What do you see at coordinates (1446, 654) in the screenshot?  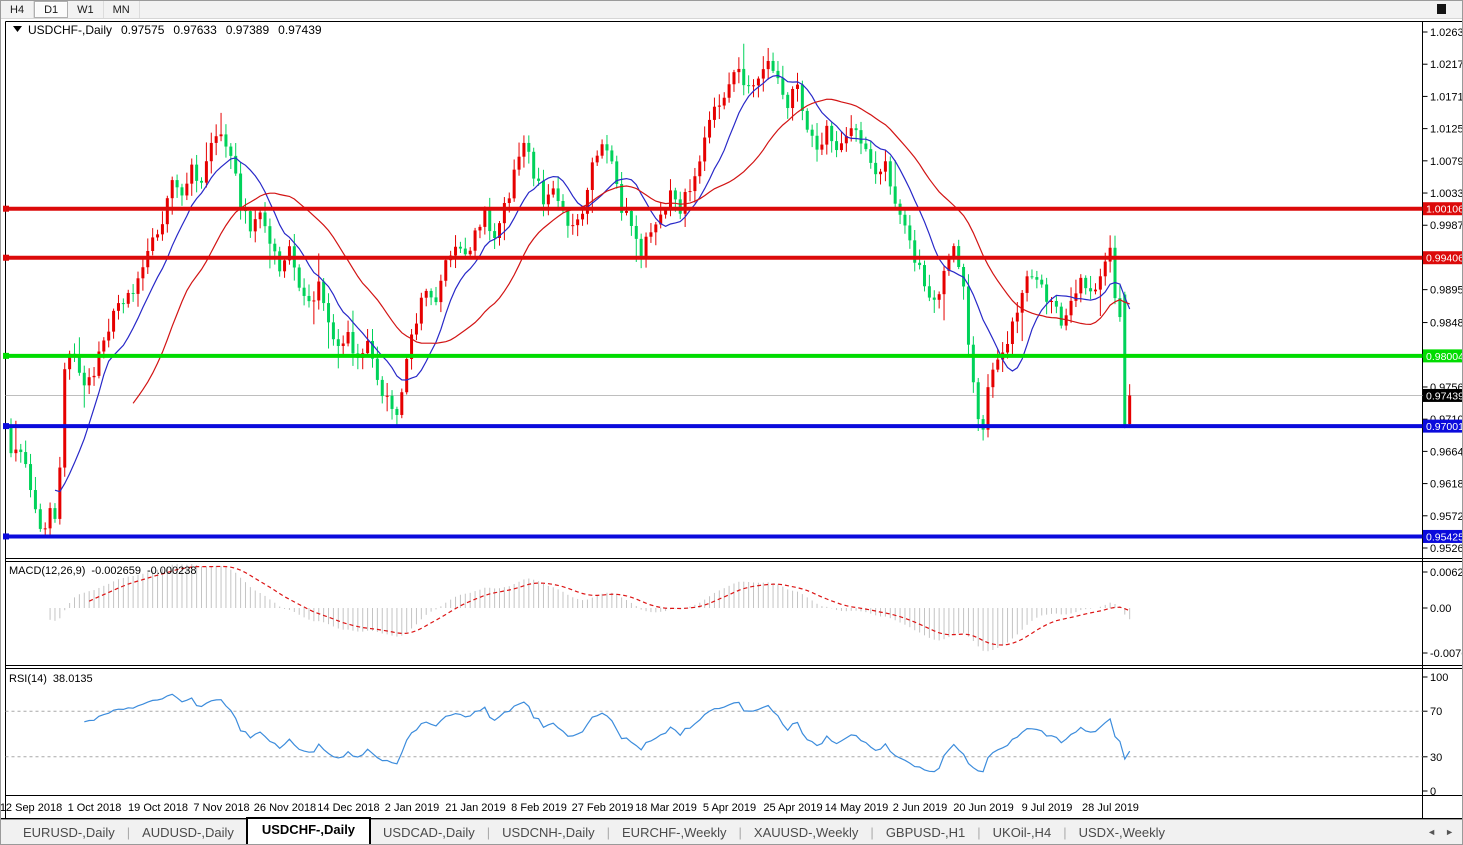 I see `svg-text: -0.00762` at bounding box center [1446, 654].